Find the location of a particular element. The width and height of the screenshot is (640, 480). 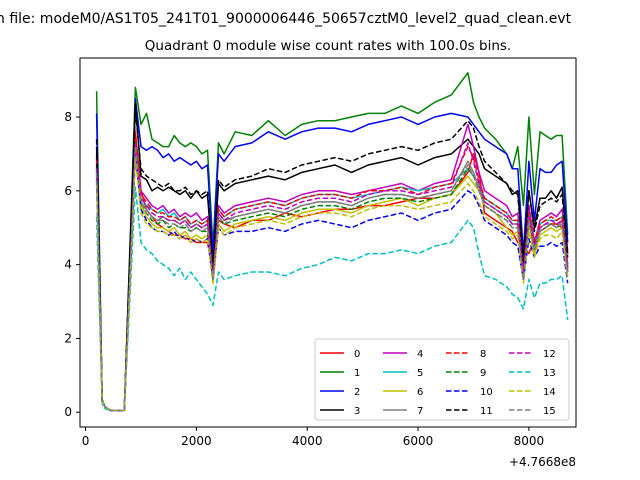

x-tick-label: 0 is located at coordinates (86, 441).